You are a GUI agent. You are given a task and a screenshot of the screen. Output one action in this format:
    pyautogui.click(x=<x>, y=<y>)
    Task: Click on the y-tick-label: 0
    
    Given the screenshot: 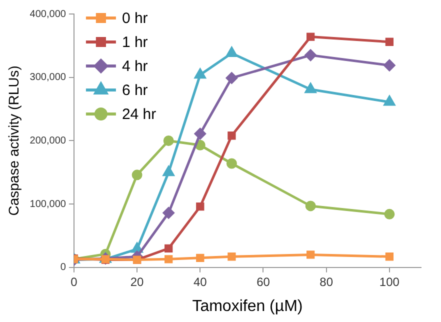 What is the action you would take?
    pyautogui.click(x=63, y=268)
    